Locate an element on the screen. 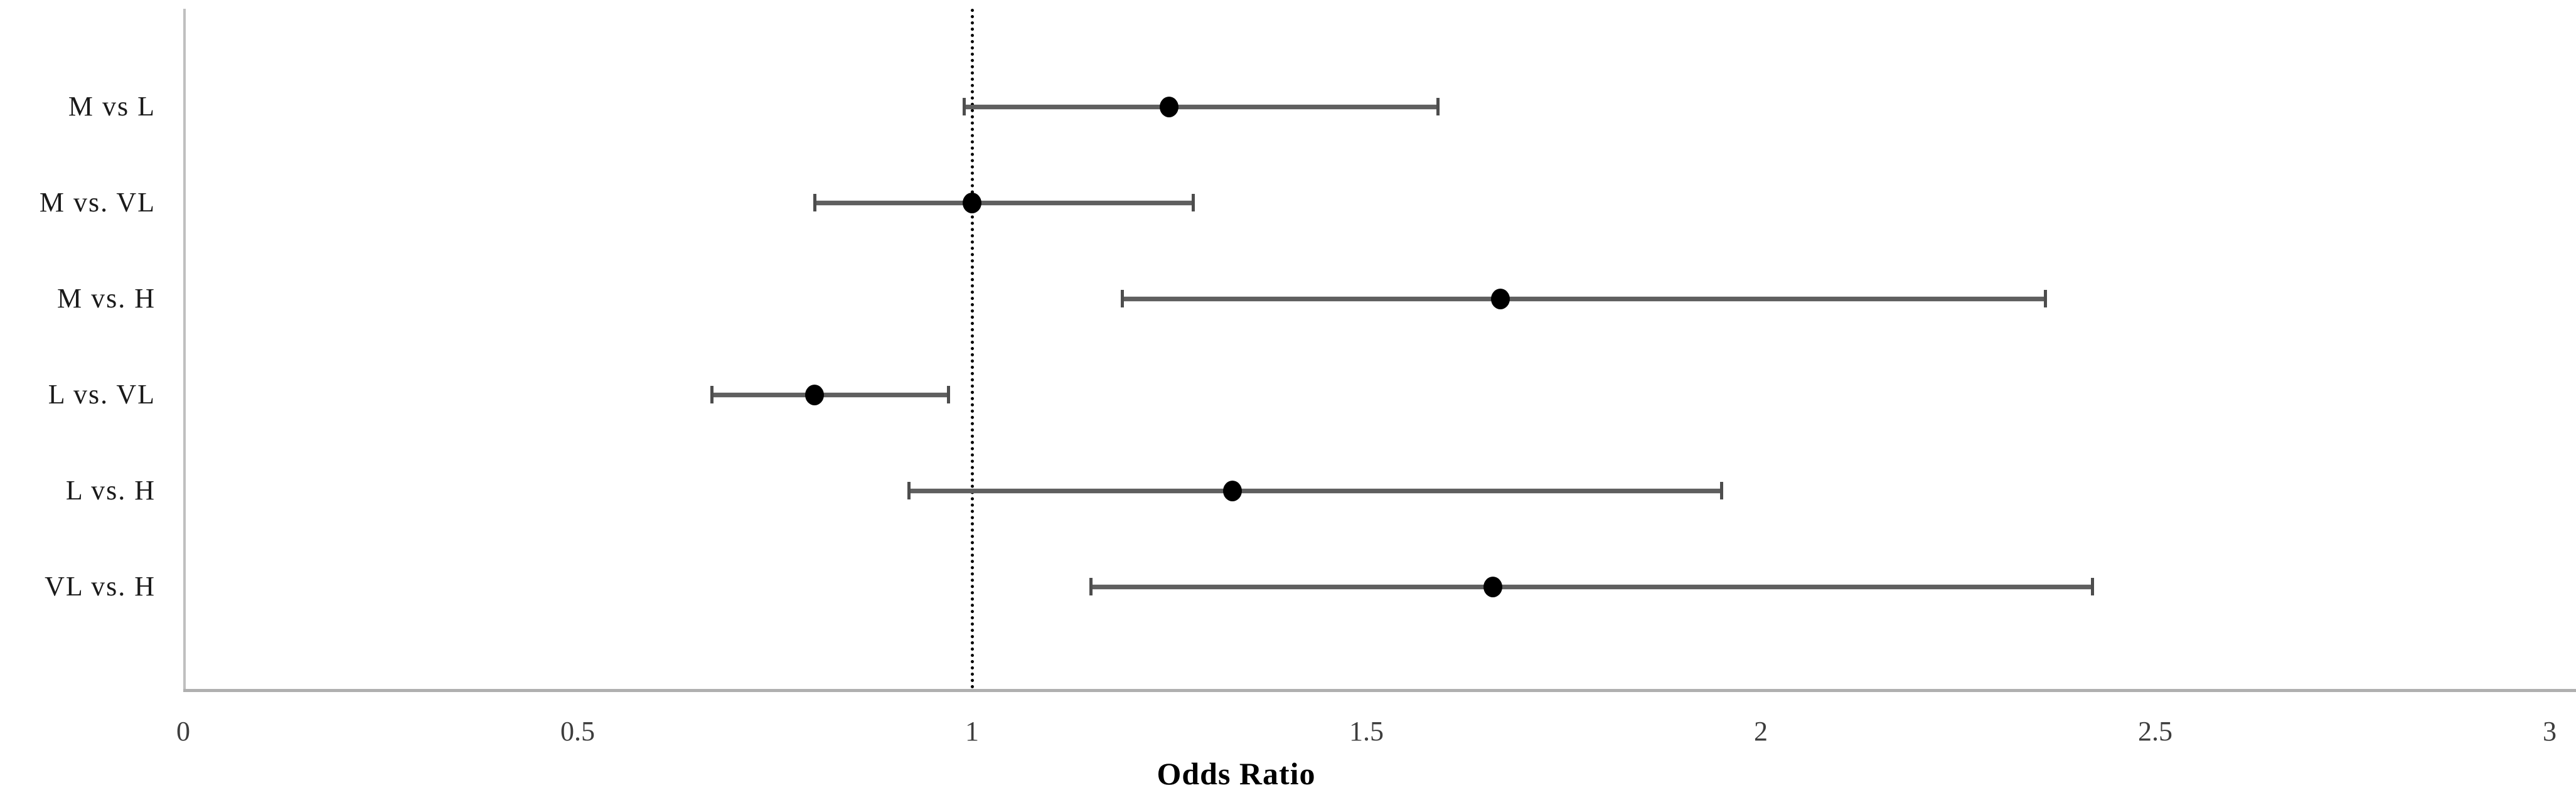 The image size is (2576, 805). y-axis-line is located at coordinates (184, 350).